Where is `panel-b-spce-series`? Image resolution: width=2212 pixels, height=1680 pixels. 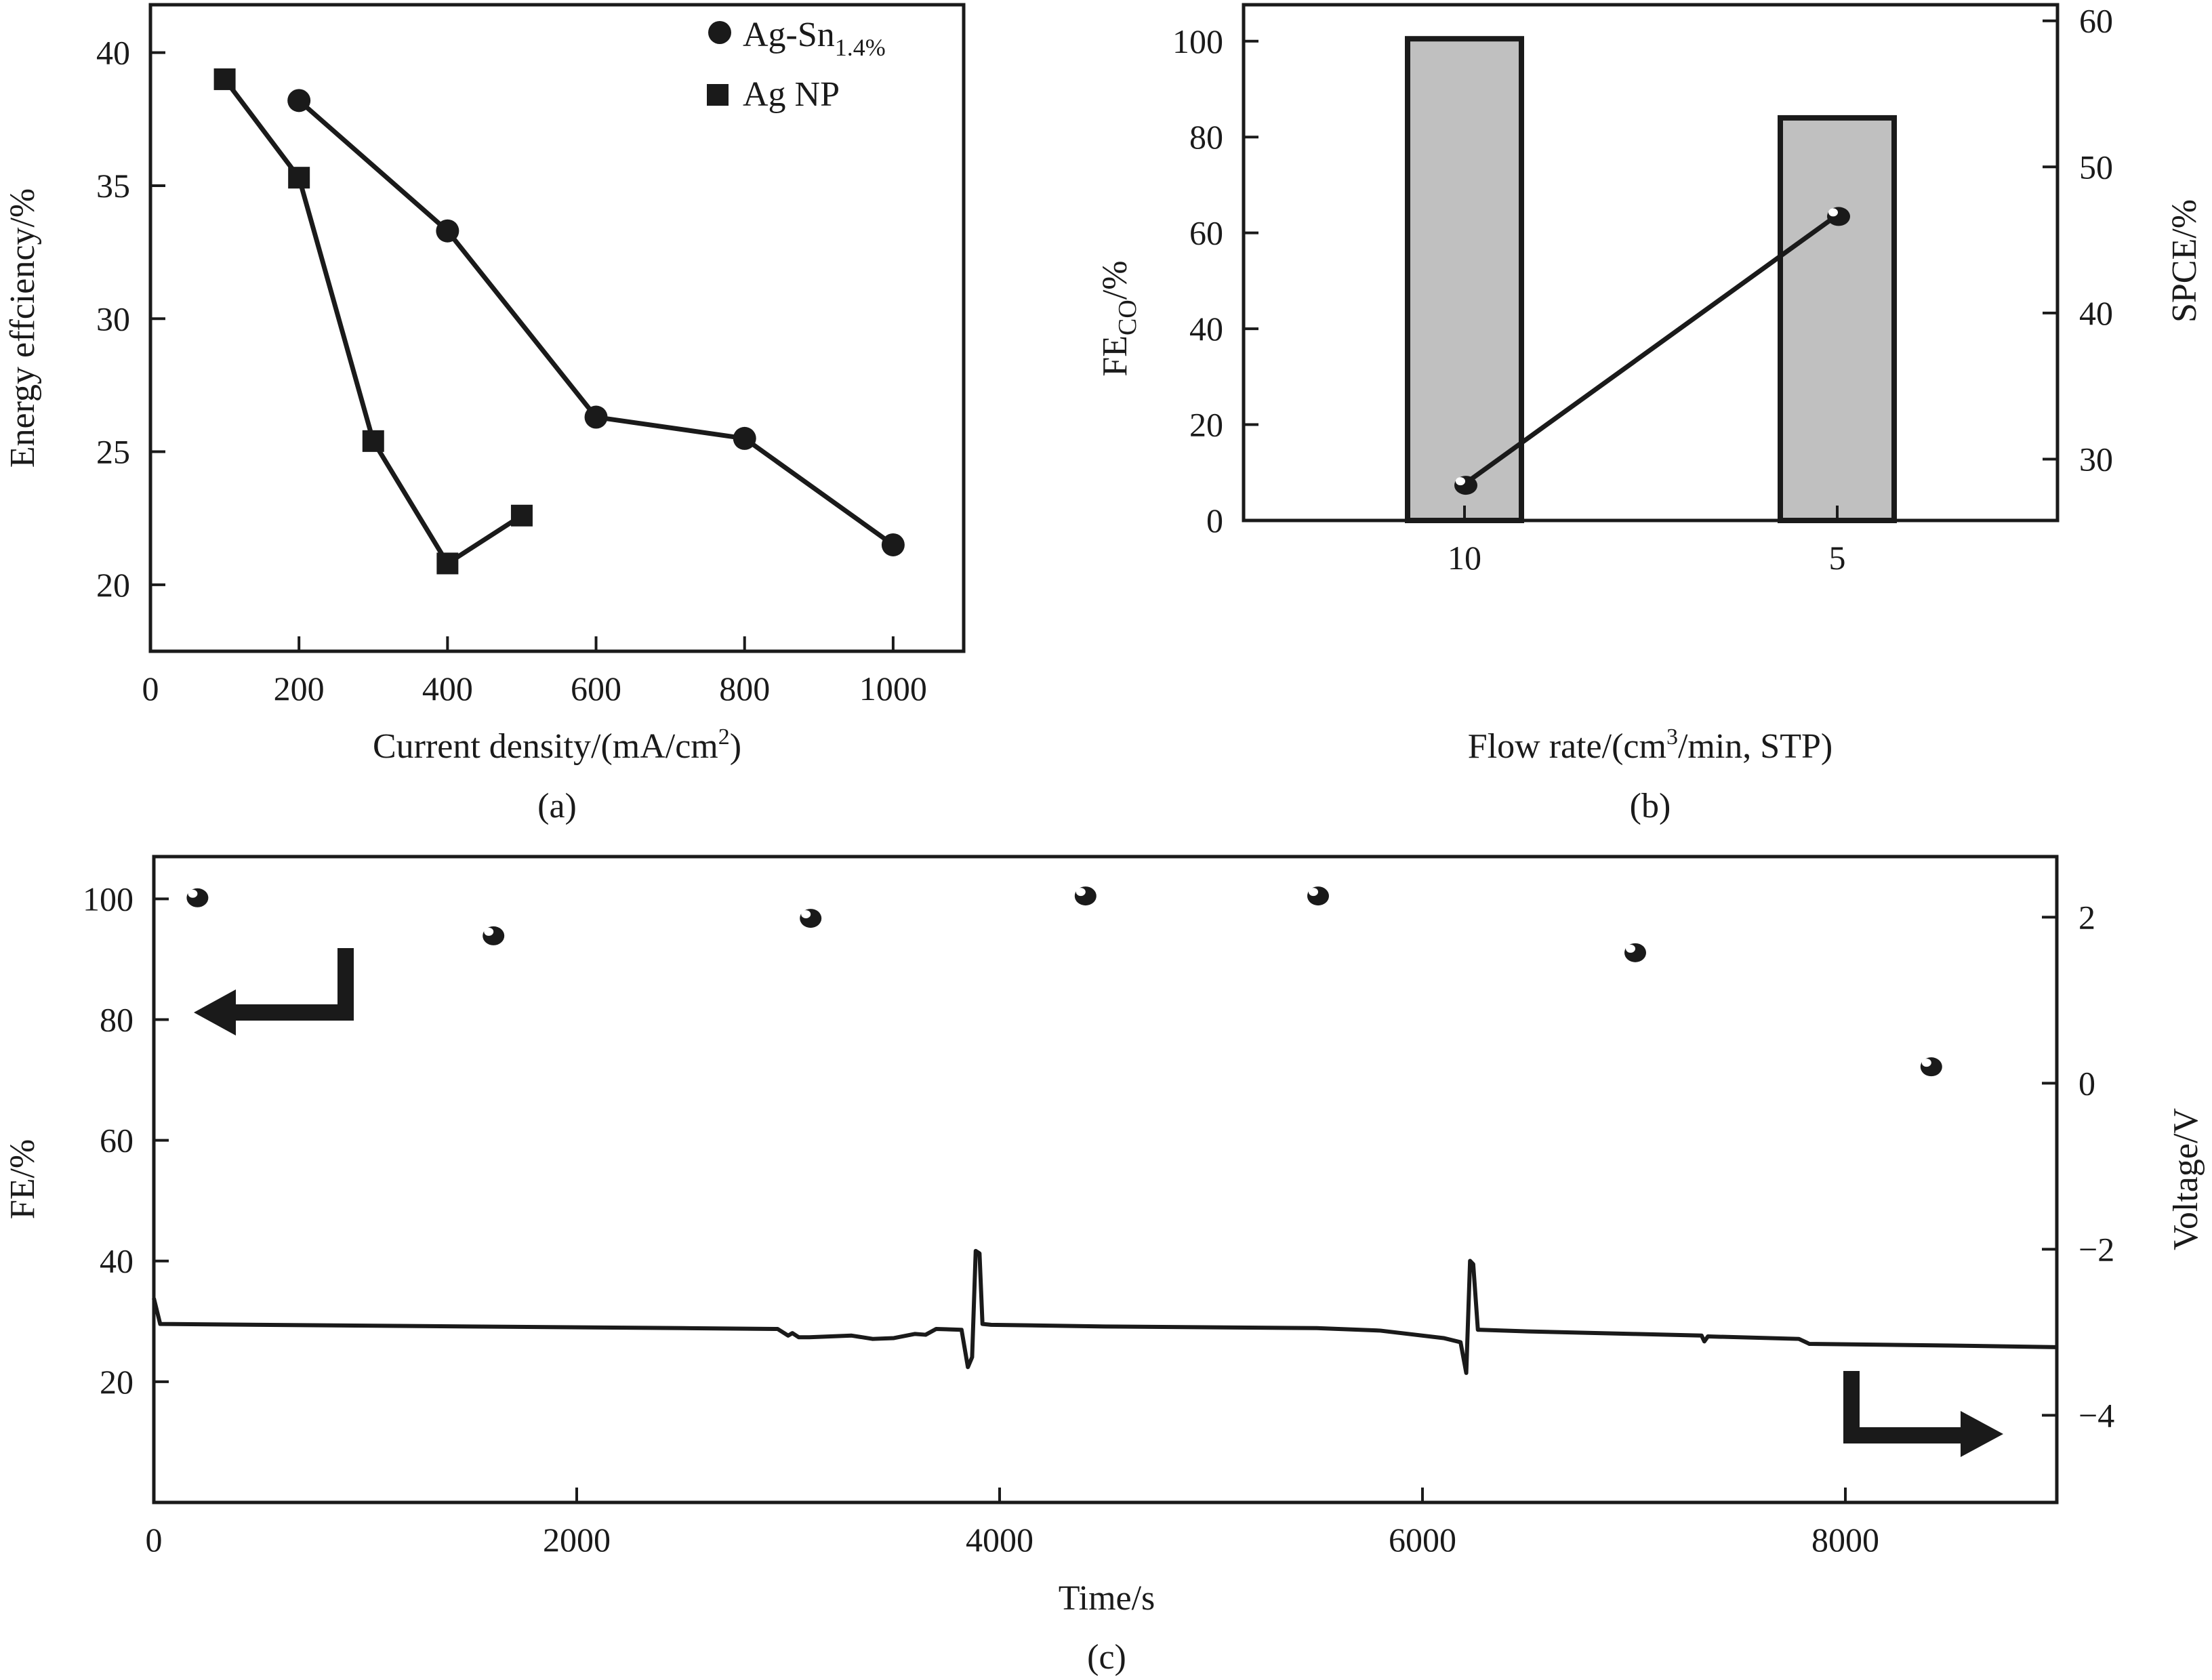 panel-b-spce-series is located at coordinates (1652, 351).